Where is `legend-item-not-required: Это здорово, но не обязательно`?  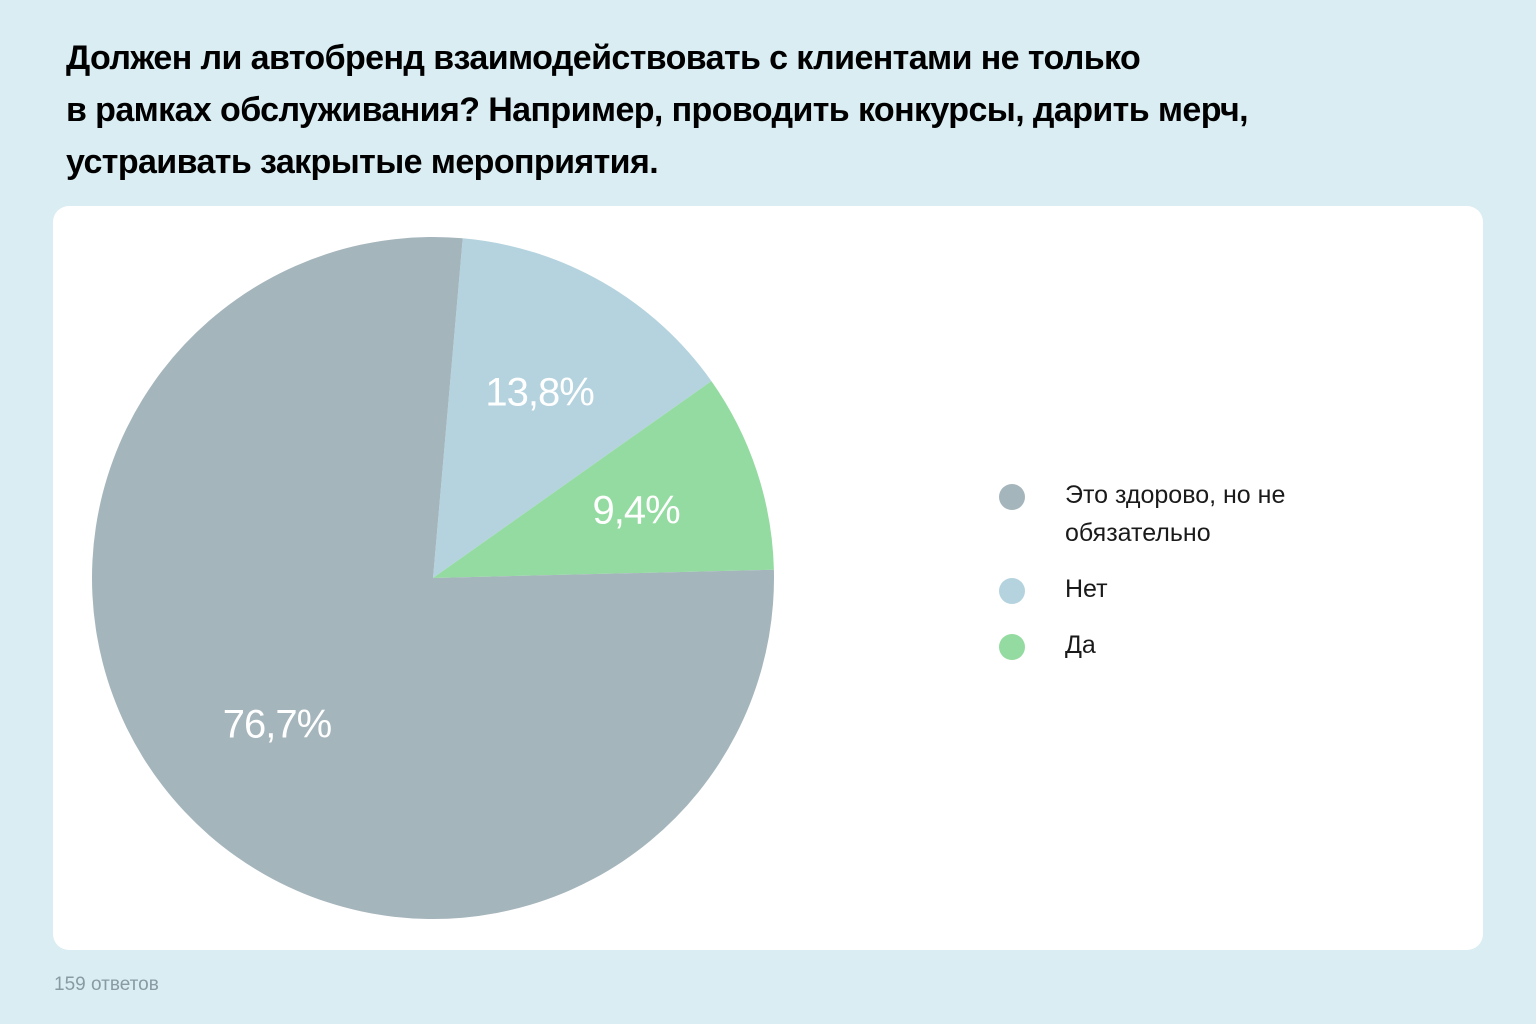 legend-item-not-required: Это здорово, но не обязательно is located at coordinates (1179, 516).